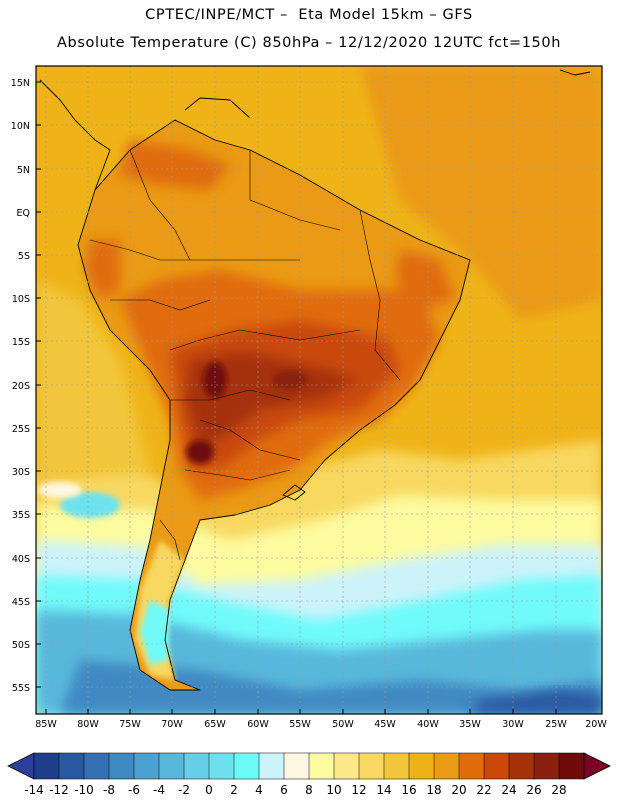 This screenshot has height=800, width=618. What do you see at coordinates (470, 724) in the screenshot?
I see `lon-label: 35W` at bounding box center [470, 724].